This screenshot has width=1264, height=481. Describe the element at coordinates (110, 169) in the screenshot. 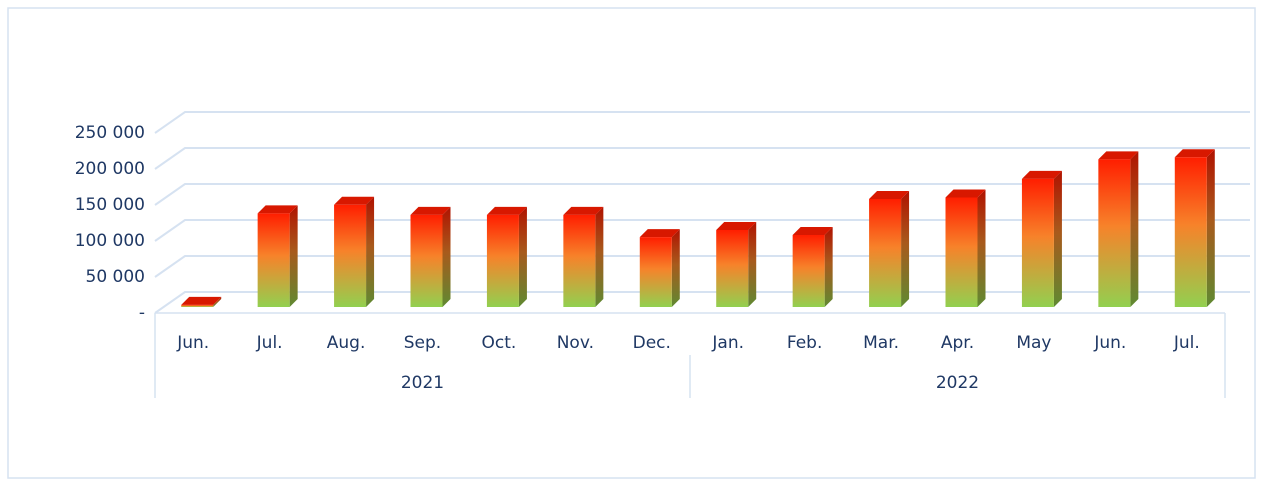

I see `y-tick-label: 200 000` at that location.